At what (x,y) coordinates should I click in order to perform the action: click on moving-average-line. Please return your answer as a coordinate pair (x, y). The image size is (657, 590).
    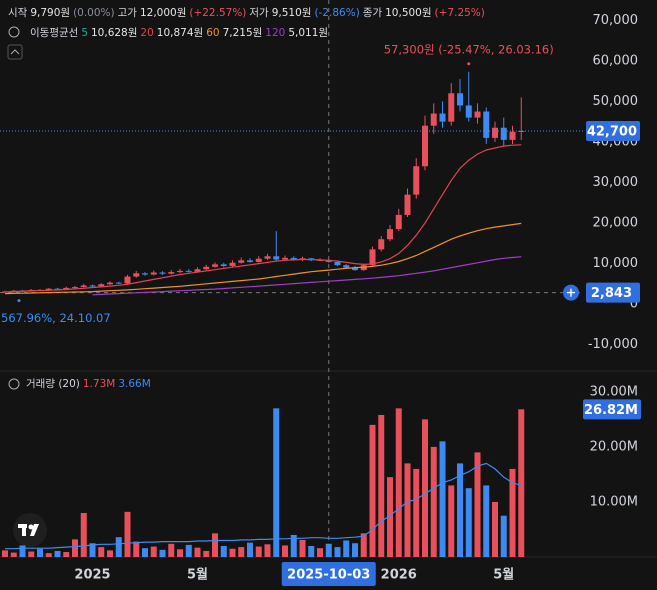
    Looking at the image, I should click on (263, 258).